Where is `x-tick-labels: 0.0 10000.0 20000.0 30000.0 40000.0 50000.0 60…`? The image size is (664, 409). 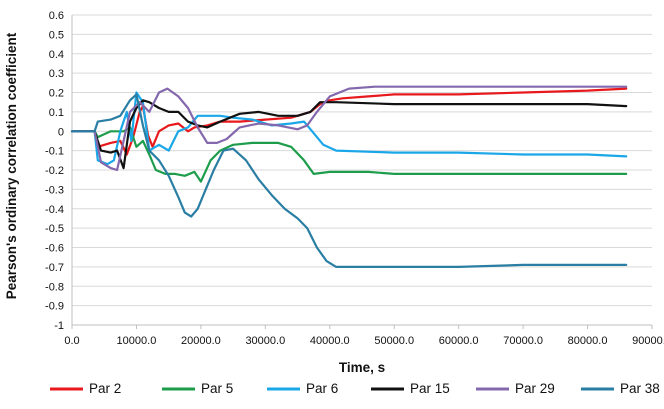
x-tick-labels: 0.0 10000.0 20000.0 30000.0 40000.0 50000.0 60… is located at coordinates (364, 336).